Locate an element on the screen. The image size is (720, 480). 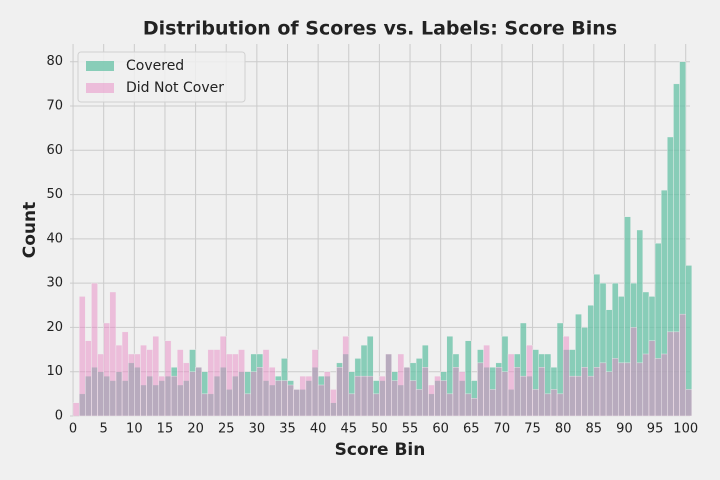
x-tick-label: 10 is located at coordinates (134, 429).